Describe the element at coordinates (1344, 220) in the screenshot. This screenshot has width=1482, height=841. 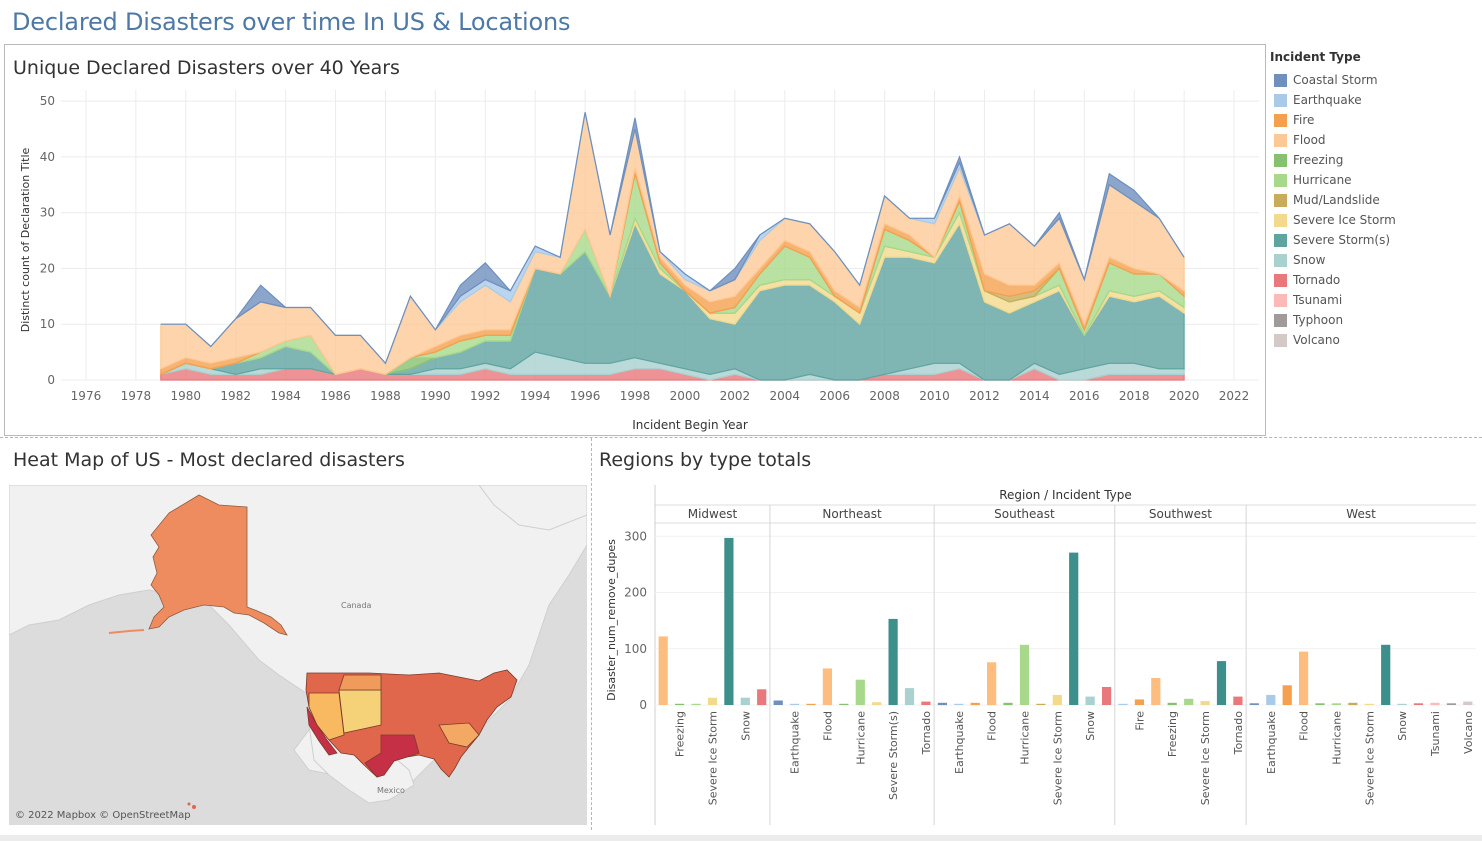
I see `legend-label: Severe Ice Storm` at that location.